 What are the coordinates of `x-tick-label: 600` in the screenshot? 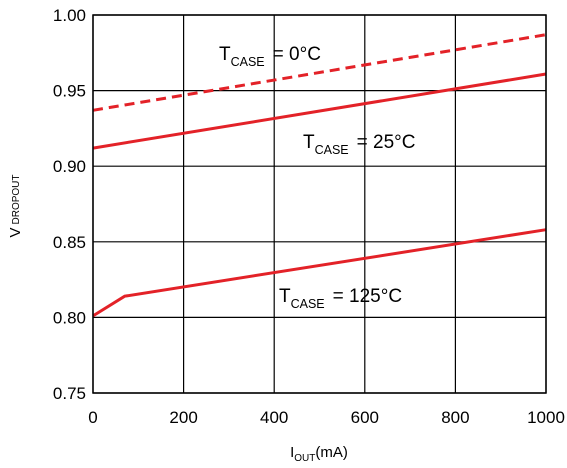 It's located at (365, 417).